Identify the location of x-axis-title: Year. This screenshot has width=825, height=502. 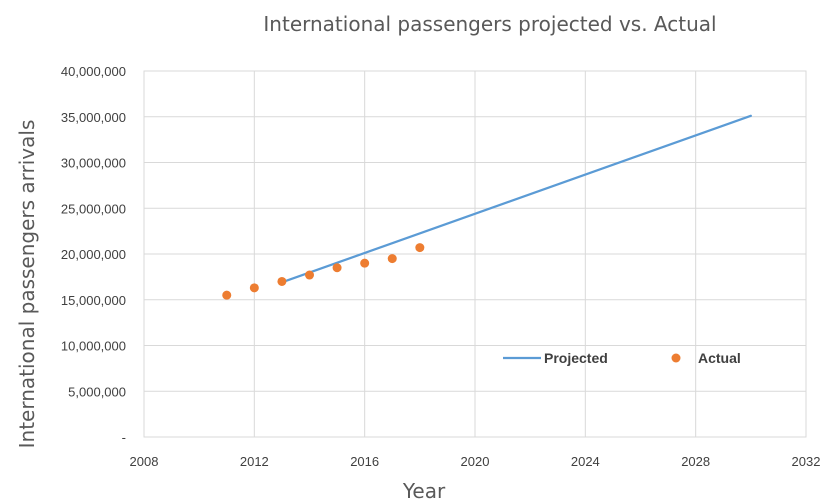
(424, 490).